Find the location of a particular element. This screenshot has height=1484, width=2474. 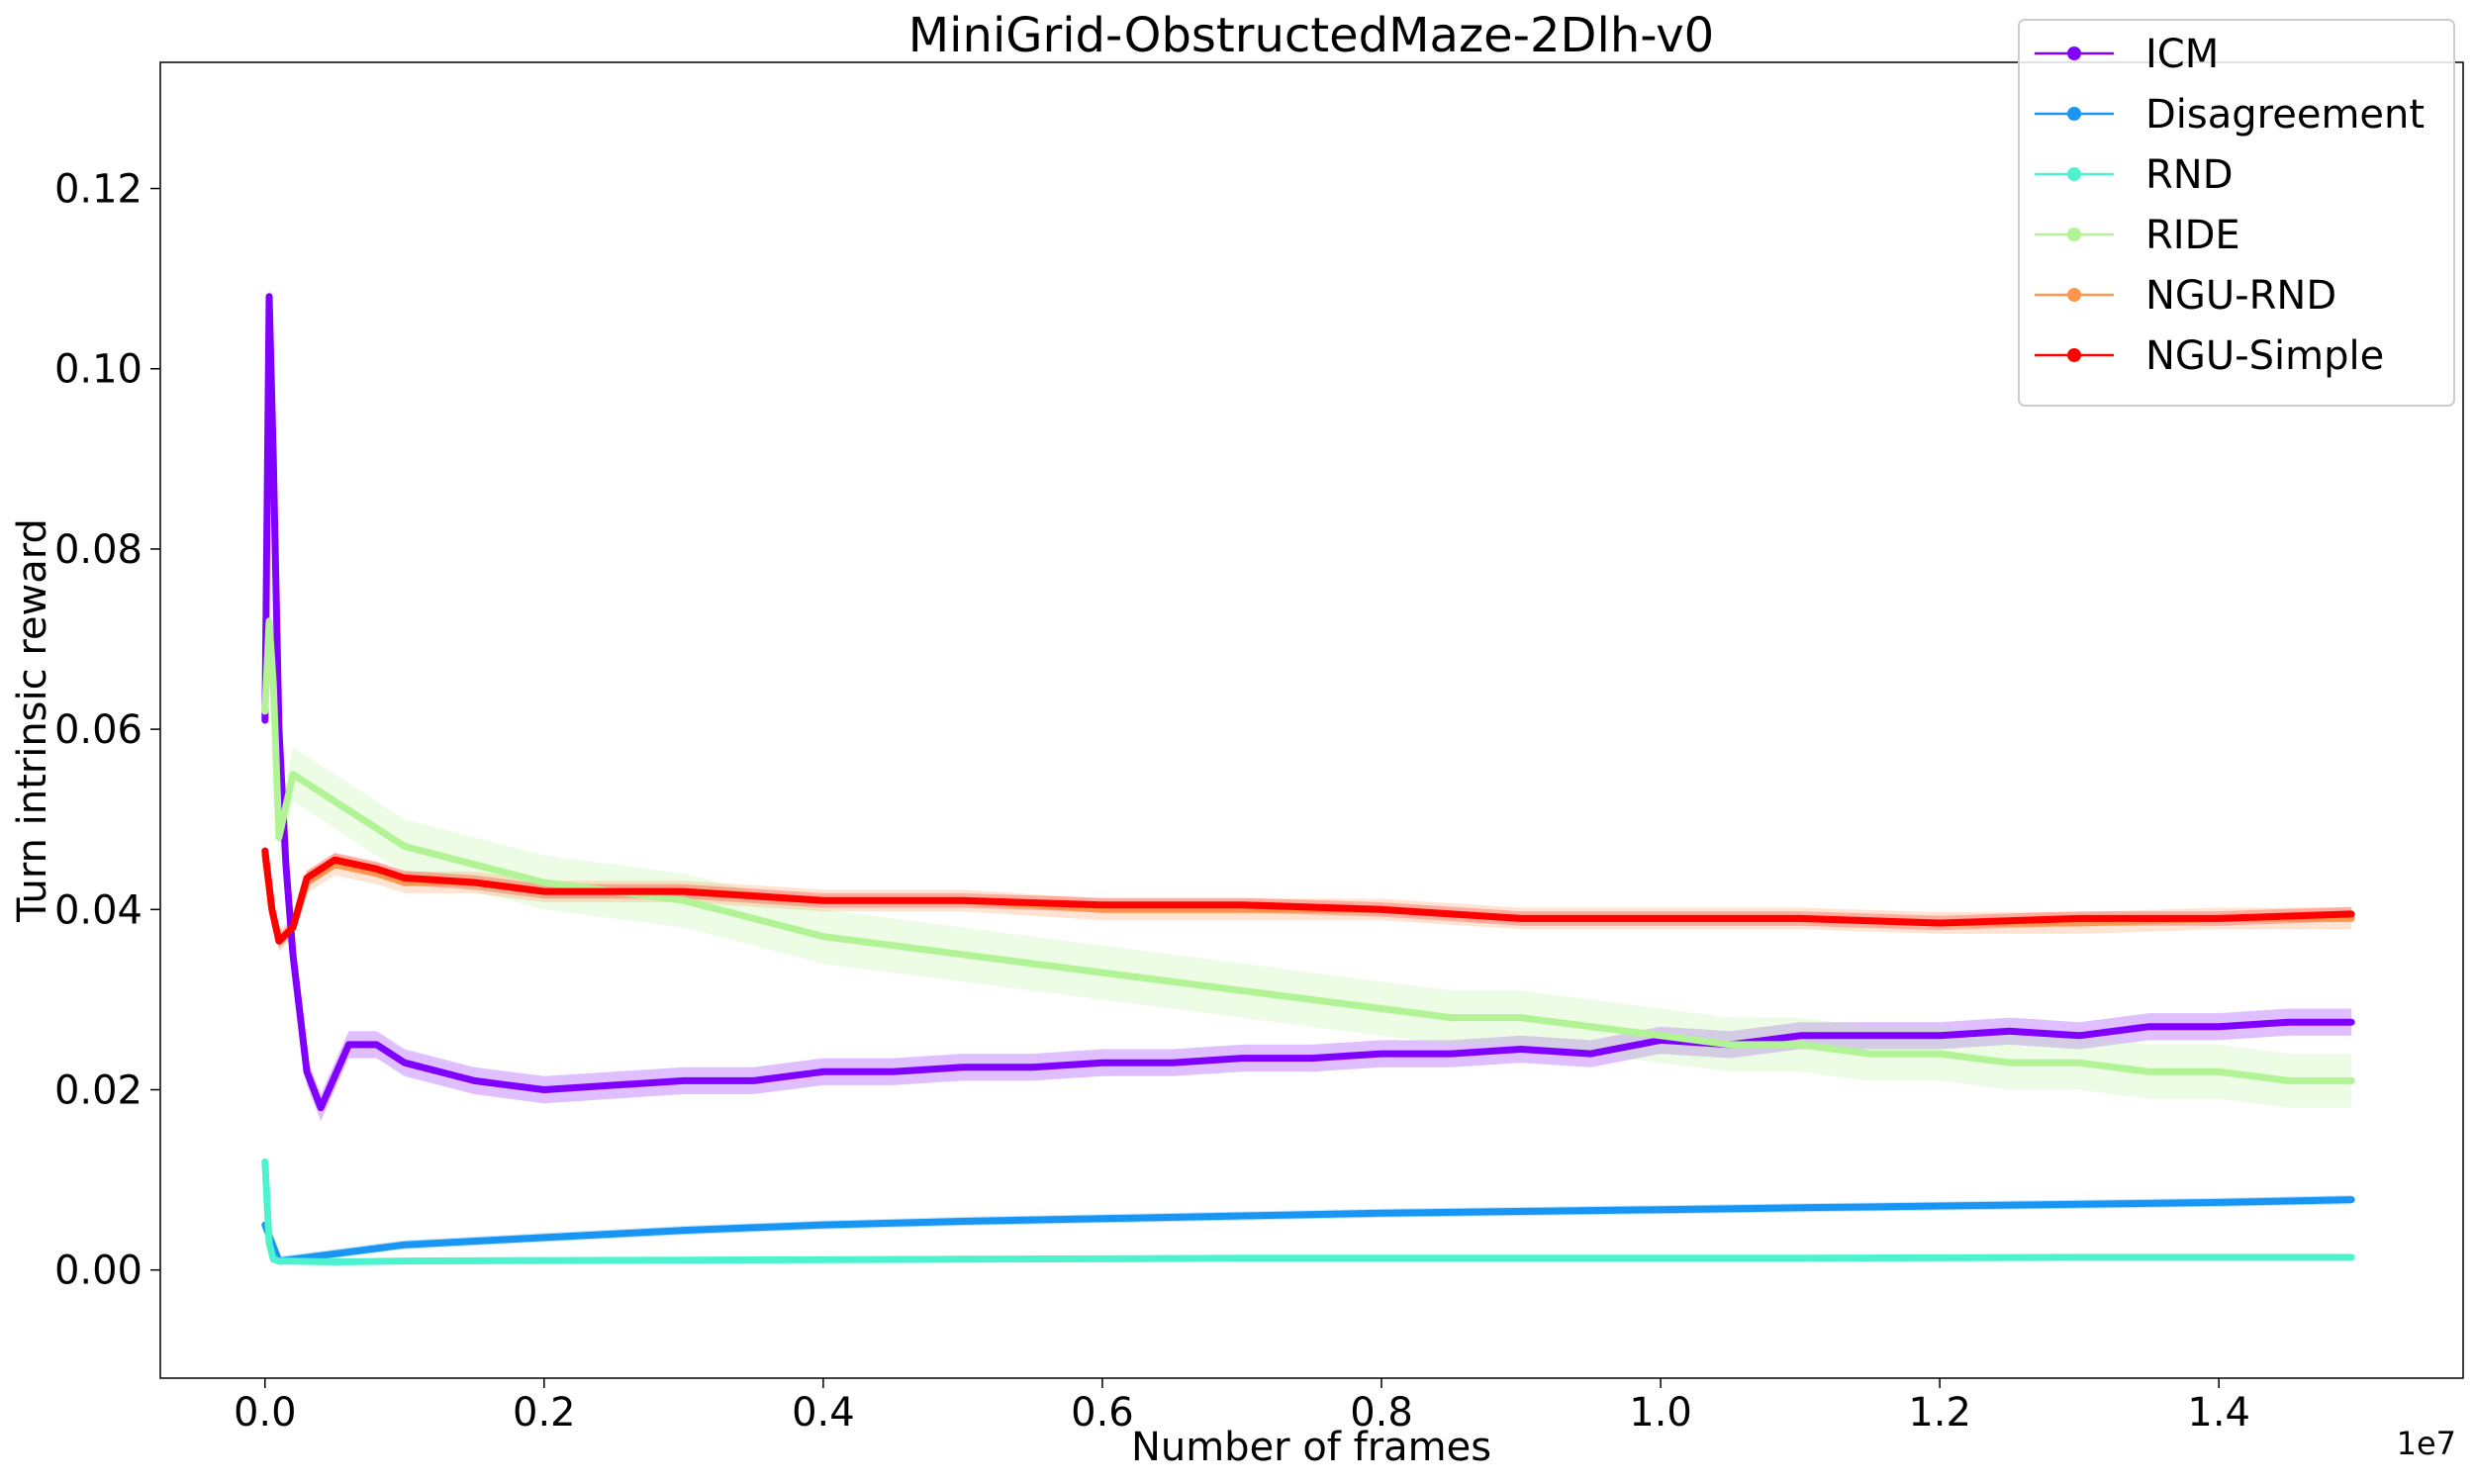

y-tick-label: 0.00 is located at coordinates (99, 1271).